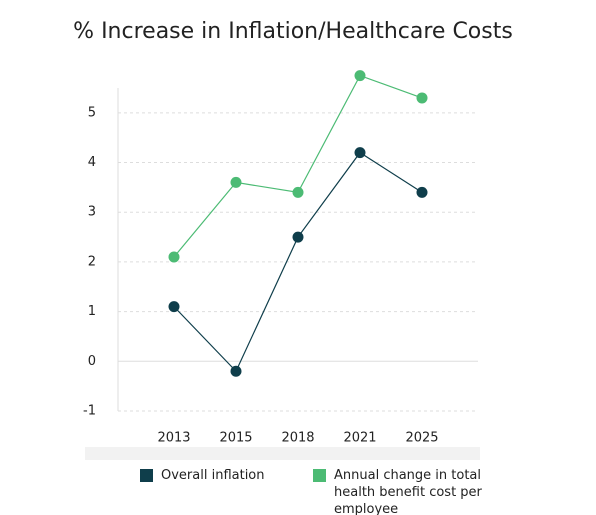 The image size is (596, 515). I want to click on x-tick-label: 2015, so click(235, 438).